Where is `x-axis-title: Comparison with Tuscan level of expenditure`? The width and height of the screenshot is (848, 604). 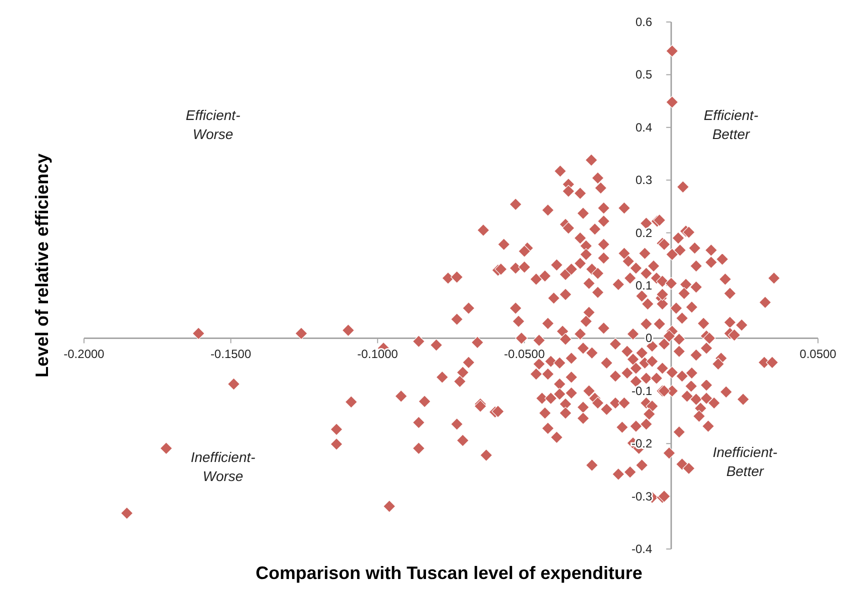
x-axis-title: Comparison with Tuscan level of expenditure is located at coordinates (449, 573).